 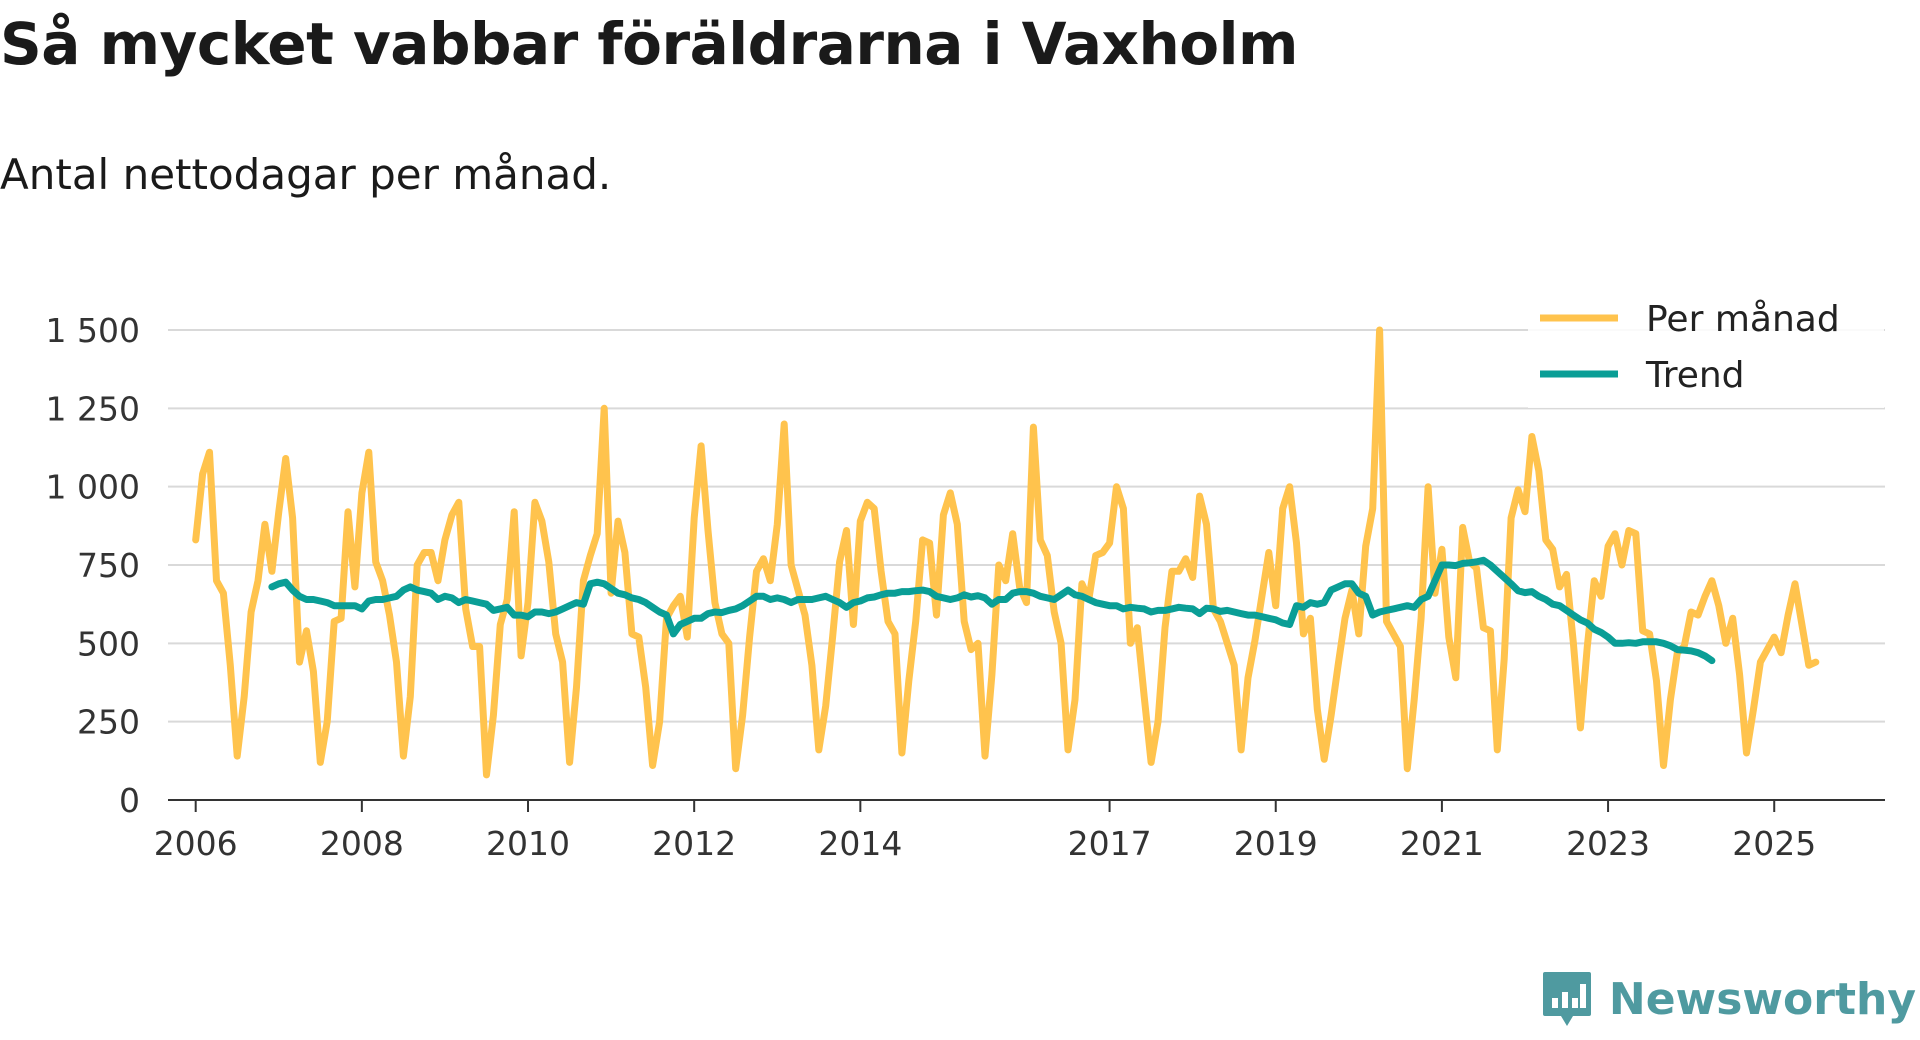 What do you see at coordinates (93, 408) in the screenshot?
I see `y-tick-label: 1 250` at bounding box center [93, 408].